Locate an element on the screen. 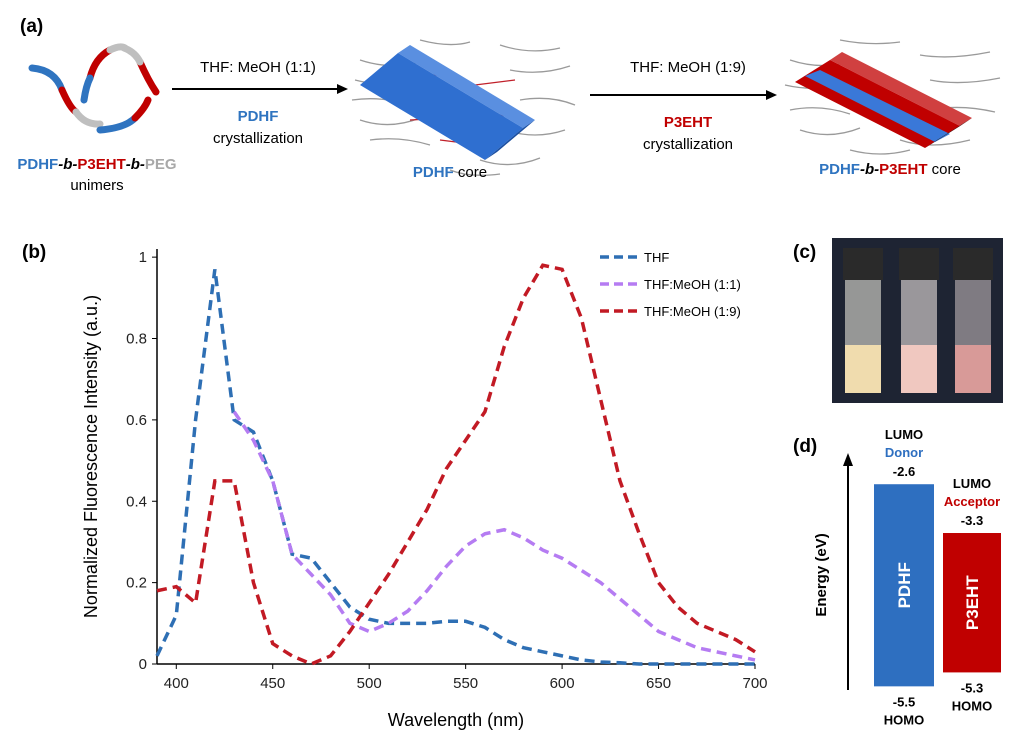  energy-axis-label: Energy (eV) is located at coordinates (821, 574).